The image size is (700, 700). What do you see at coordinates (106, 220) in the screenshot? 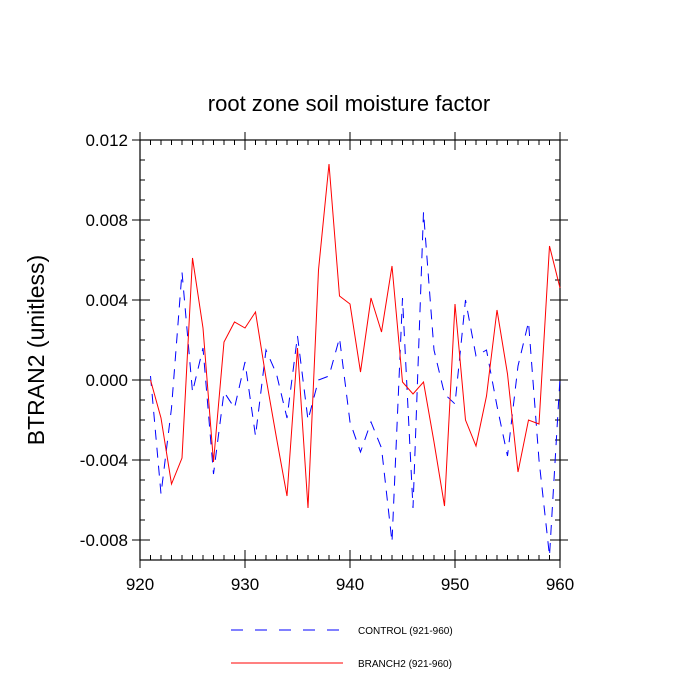
I see `y-tick-label: 0.008` at bounding box center [106, 220].